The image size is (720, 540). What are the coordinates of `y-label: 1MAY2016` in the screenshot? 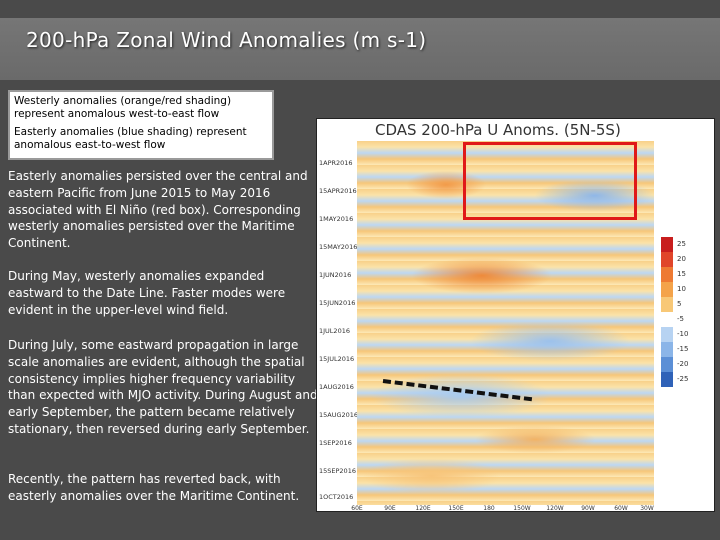 It's located at (336, 219).